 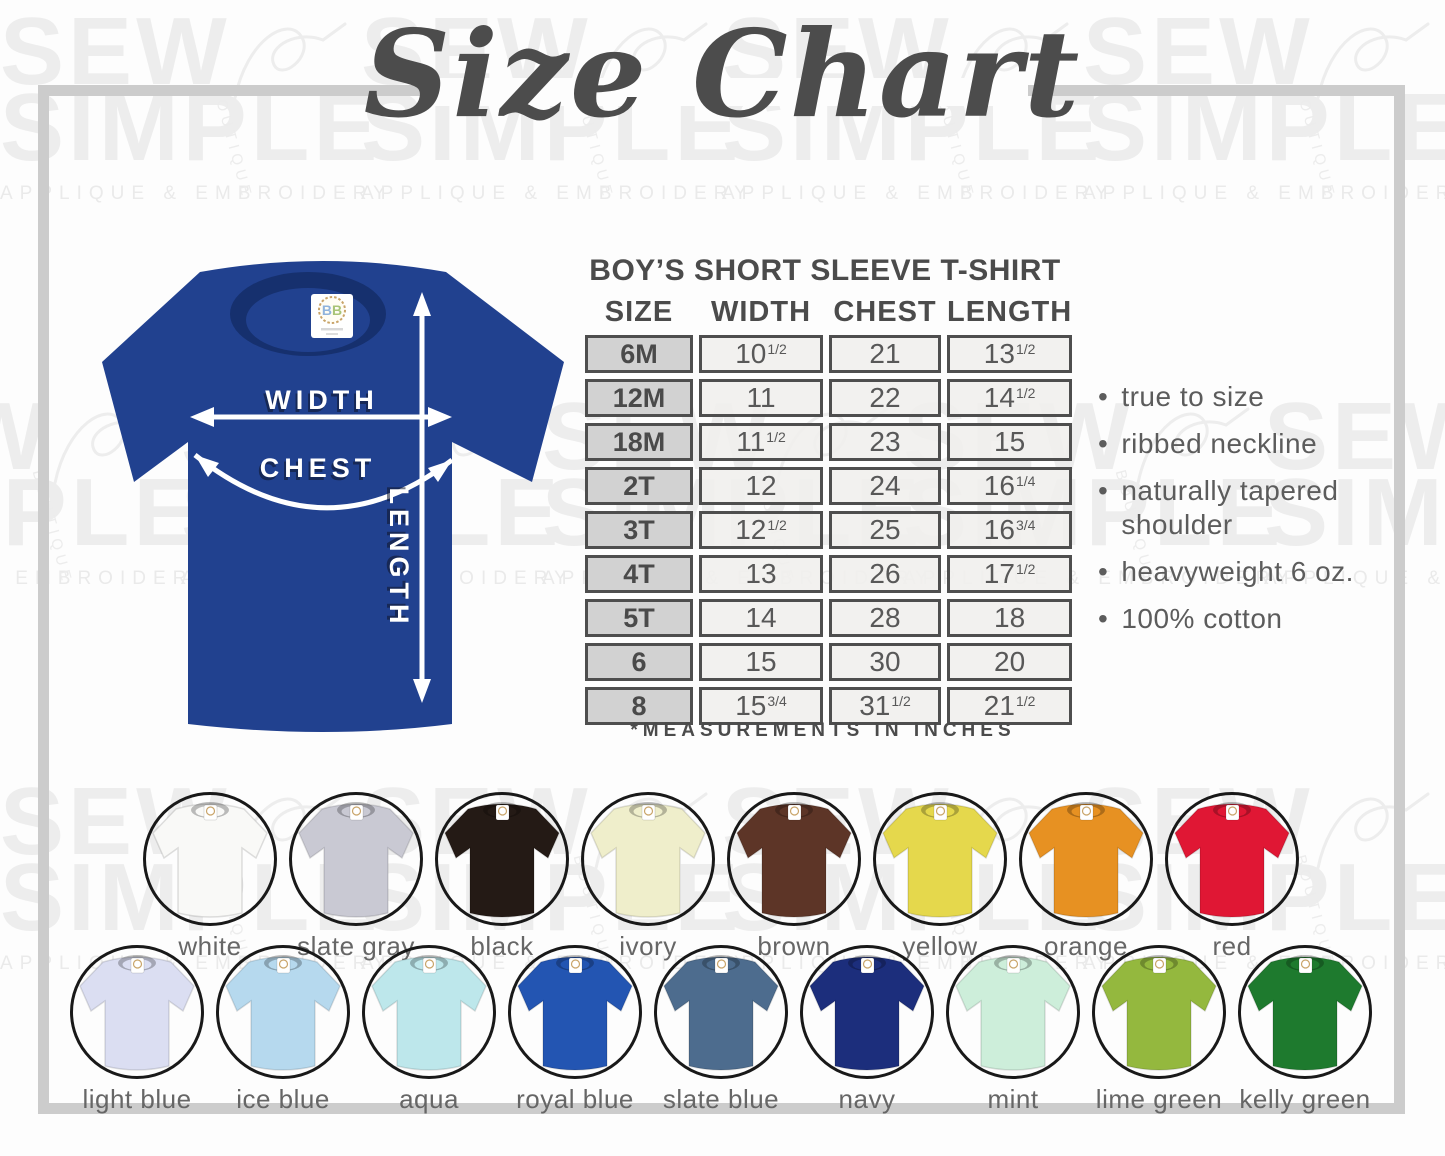 What do you see at coordinates (502, 946) in the screenshot?
I see `swatch-label: black` at bounding box center [502, 946].